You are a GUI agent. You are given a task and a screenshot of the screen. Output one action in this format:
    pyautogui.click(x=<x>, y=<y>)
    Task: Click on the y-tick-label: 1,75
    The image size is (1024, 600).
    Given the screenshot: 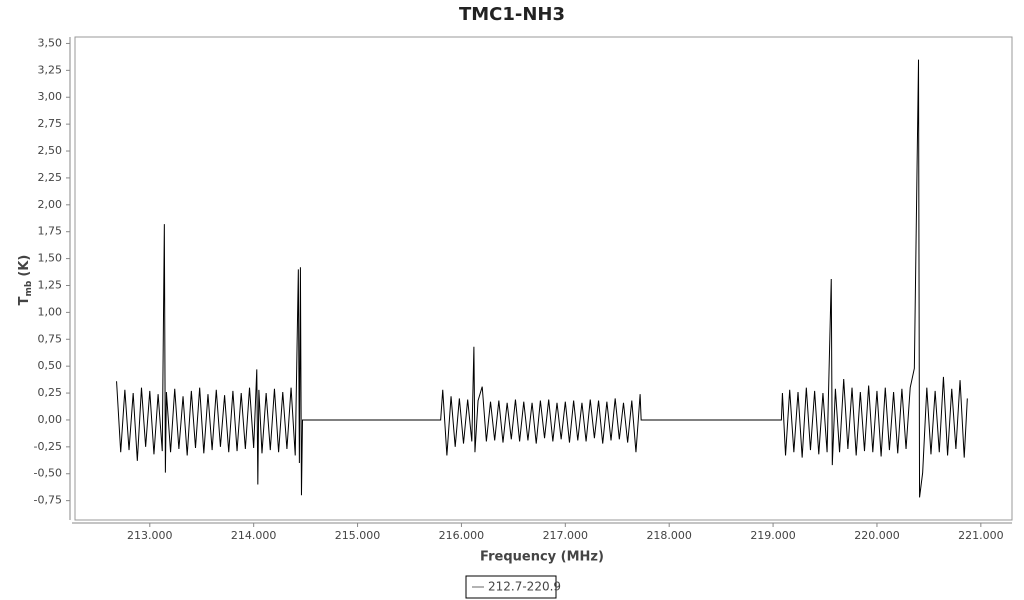 What is the action you would take?
    pyautogui.click(x=50, y=231)
    